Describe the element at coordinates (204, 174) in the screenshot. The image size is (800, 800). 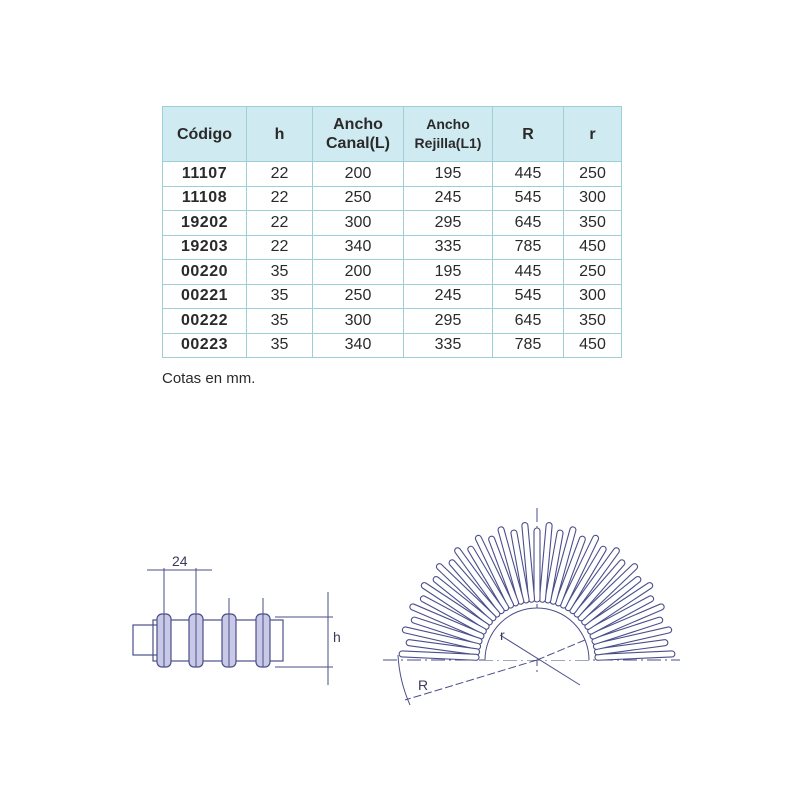
I see `cell-codigo: 11107` at that location.